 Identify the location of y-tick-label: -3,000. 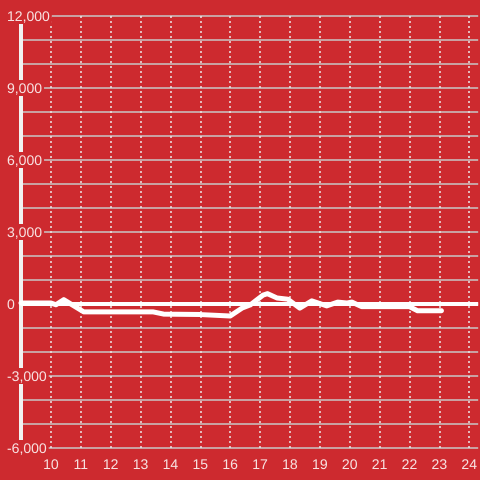
(27, 376).